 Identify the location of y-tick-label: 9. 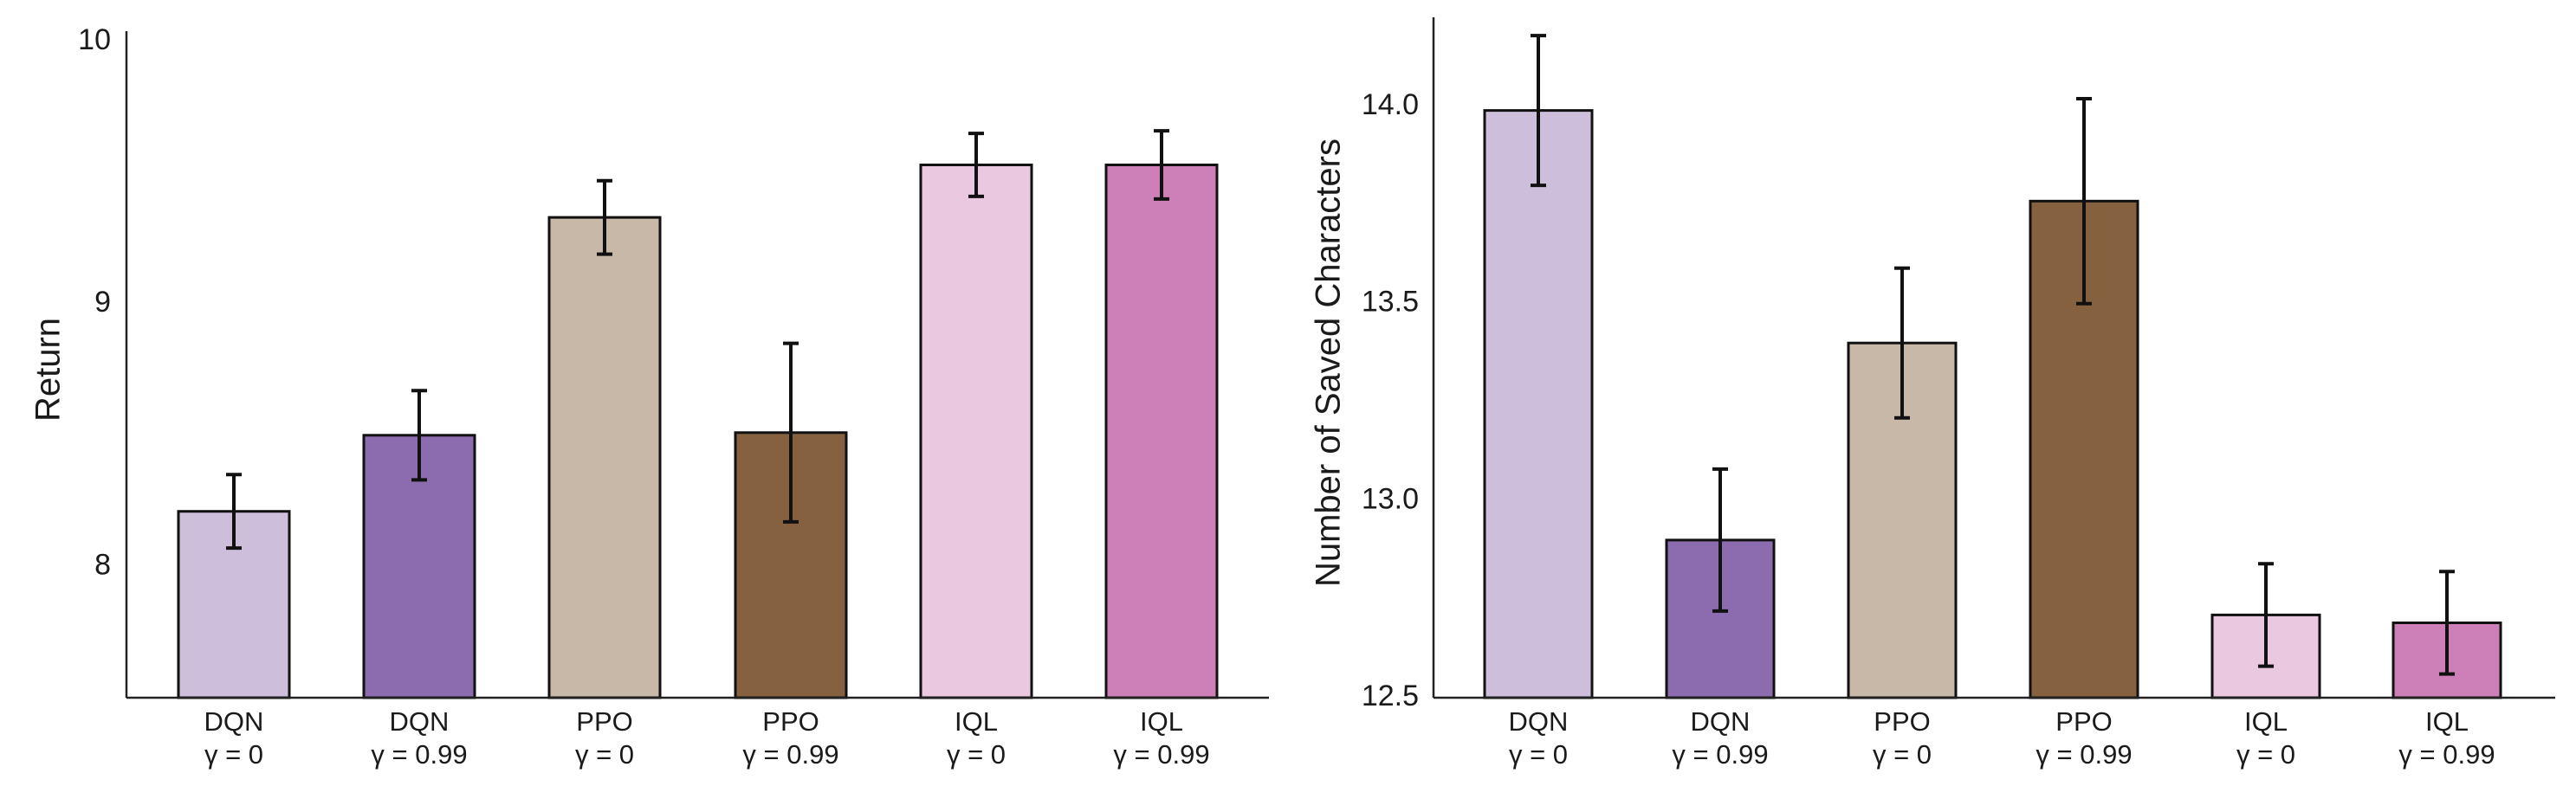
(102, 302).